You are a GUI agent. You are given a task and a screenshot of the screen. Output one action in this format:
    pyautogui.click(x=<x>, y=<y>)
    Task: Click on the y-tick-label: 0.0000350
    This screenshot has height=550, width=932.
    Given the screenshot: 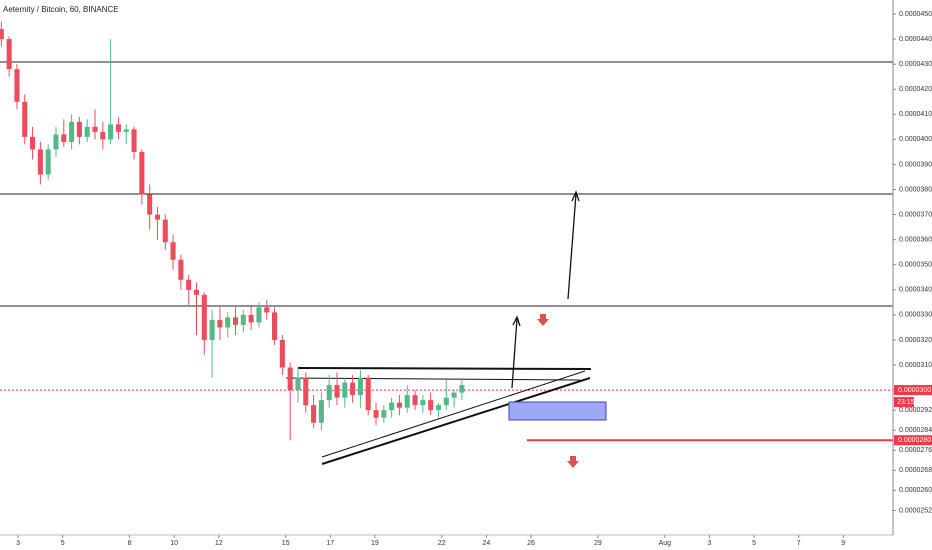 What is the action you would take?
    pyautogui.click(x=915, y=265)
    